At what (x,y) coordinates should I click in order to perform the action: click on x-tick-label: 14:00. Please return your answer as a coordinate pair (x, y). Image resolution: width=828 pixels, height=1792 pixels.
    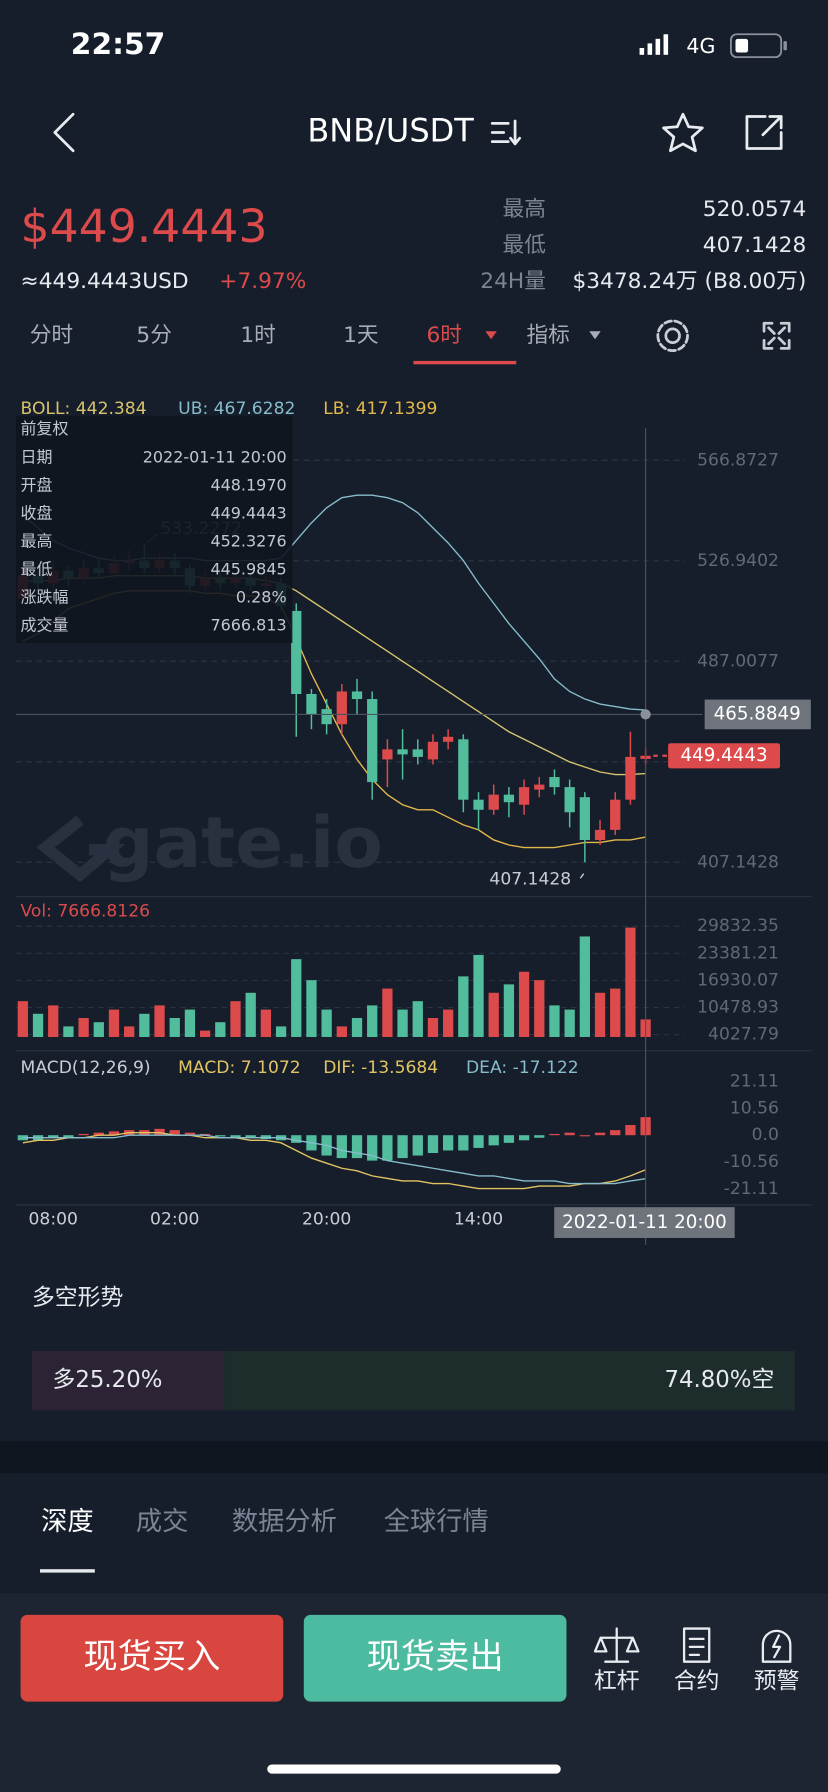
    Looking at the image, I should click on (478, 1220).